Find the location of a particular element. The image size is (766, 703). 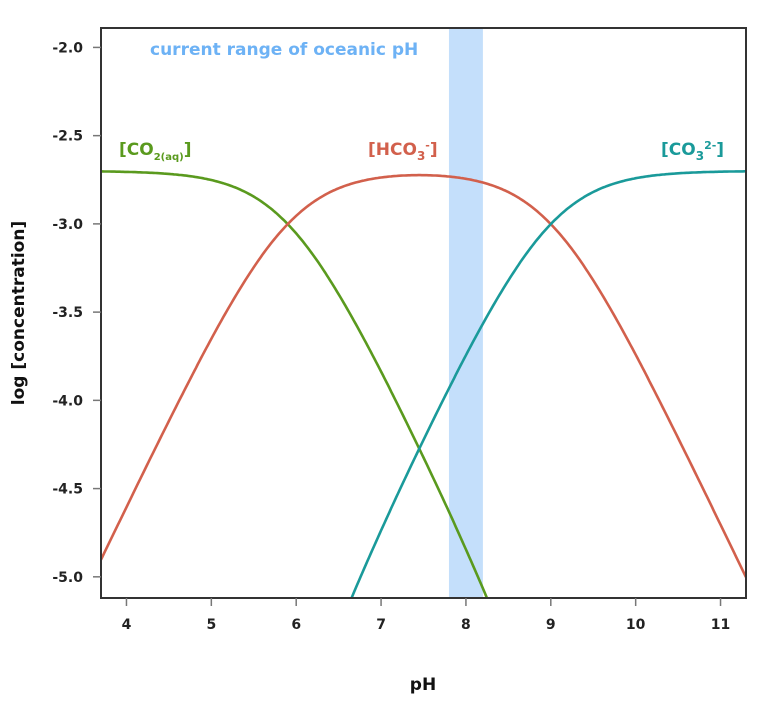

x-tick-label: 6 is located at coordinates (296, 625).